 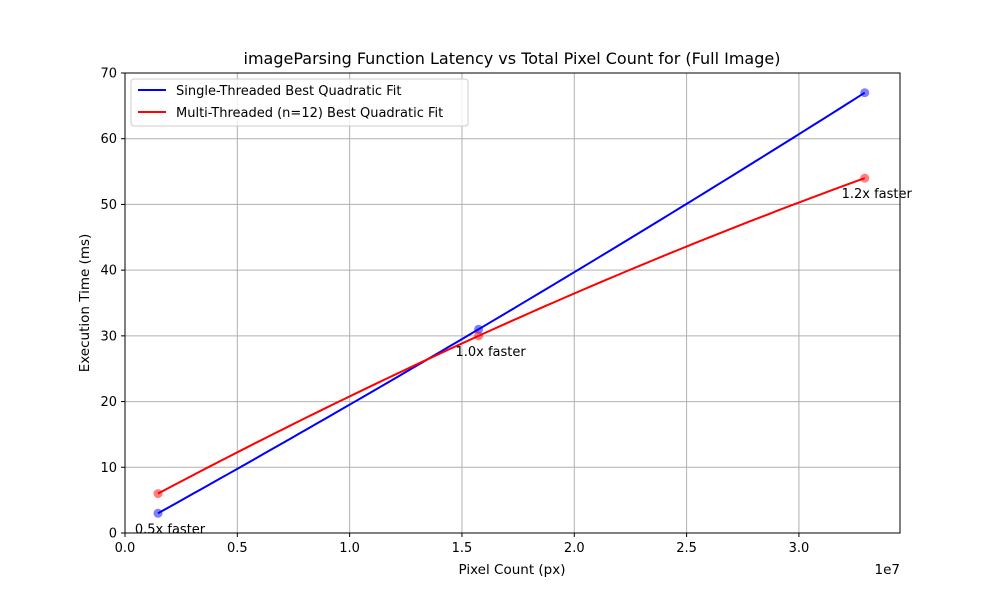 What do you see at coordinates (108, 468) in the screenshot?
I see `y-tick-label: 10` at bounding box center [108, 468].